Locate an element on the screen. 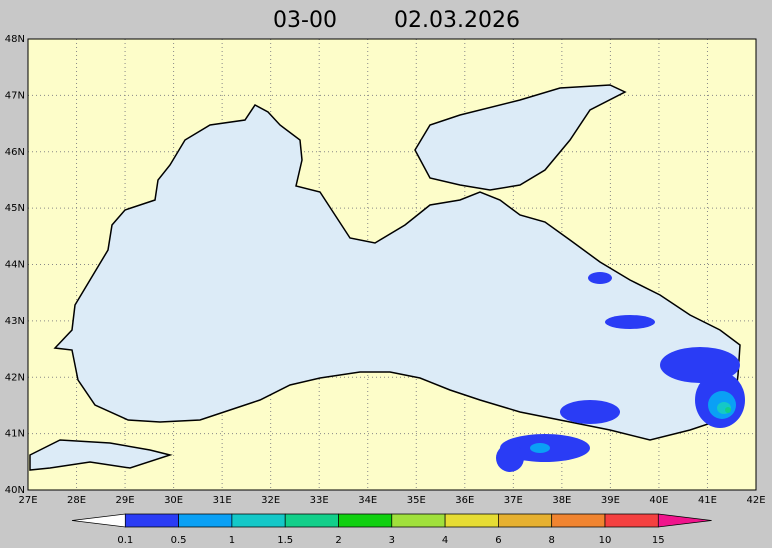 Image resolution: width=772 pixels, height=548 pixels. x-label: 34E is located at coordinates (367, 500).